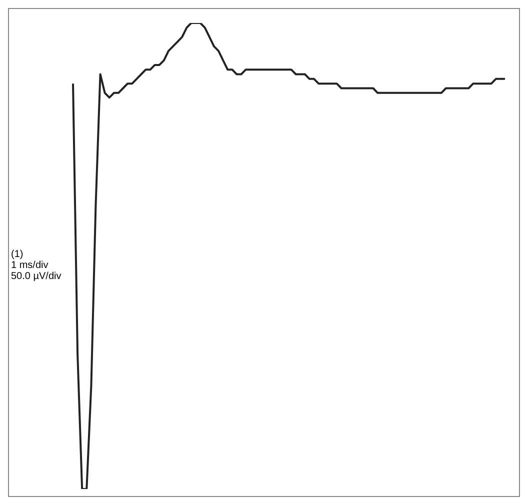  I want to click on text: 50.0 µV/div, so click(36, 276).